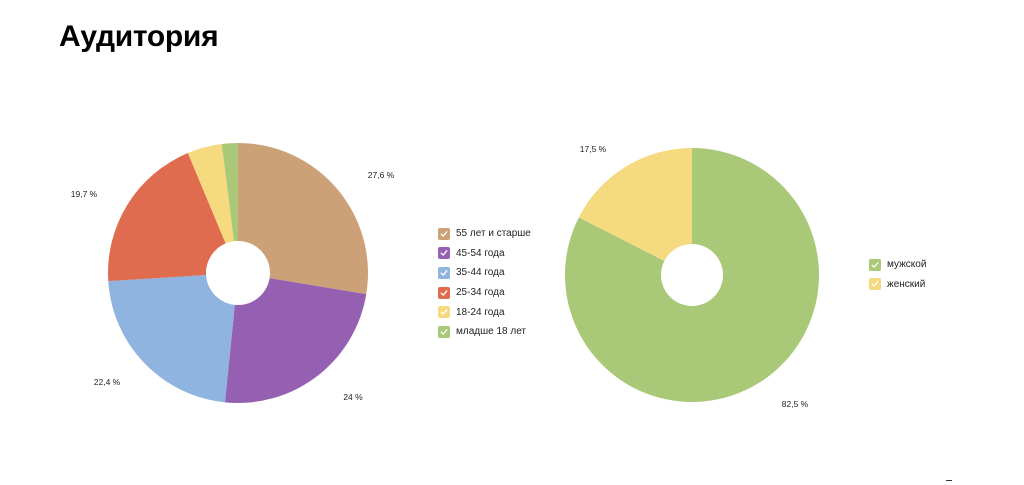 The width and height of the screenshot is (1024, 485). What do you see at coordinates (480, 273) in the screenshot?
I see `legend-label: 35-44 года` at bounding box center [480, 273].